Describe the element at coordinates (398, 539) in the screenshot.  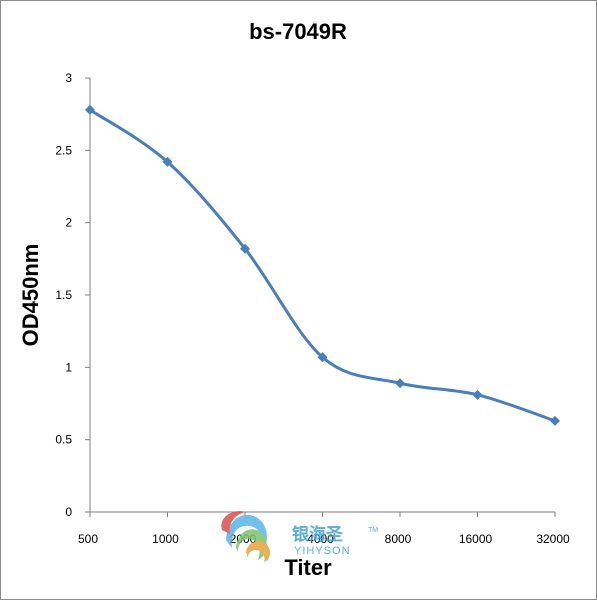
I see `x-tick-label: 8000` at that location.